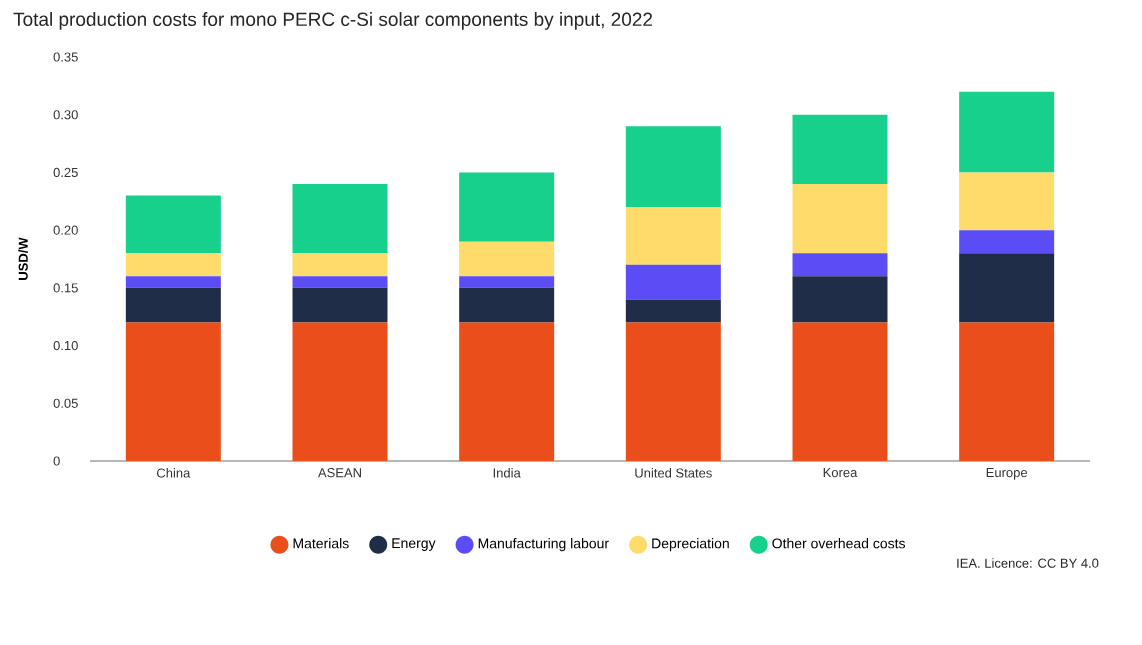  Describe the element at coordinates (174, 473) in the screenshot. I see `x-tick-label: China` at that location.